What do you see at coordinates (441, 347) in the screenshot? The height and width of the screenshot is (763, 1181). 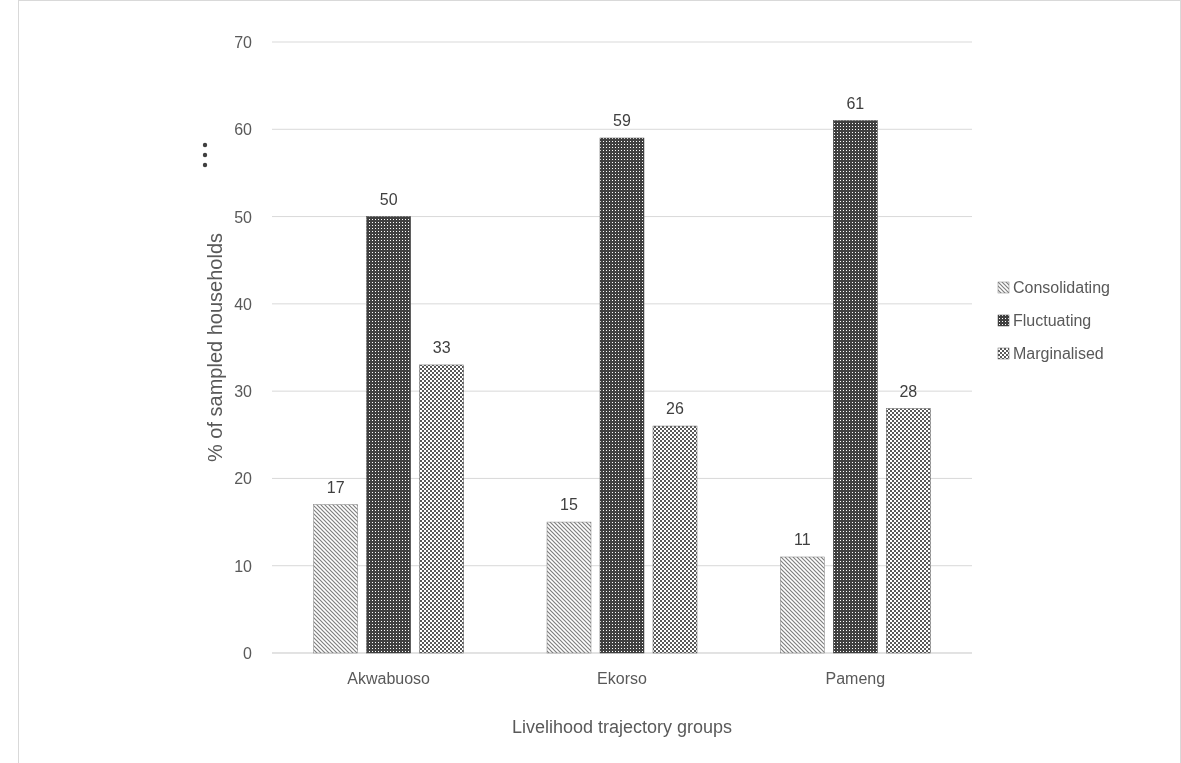 I see `data-label: 33` at bounding box center [441, 347].